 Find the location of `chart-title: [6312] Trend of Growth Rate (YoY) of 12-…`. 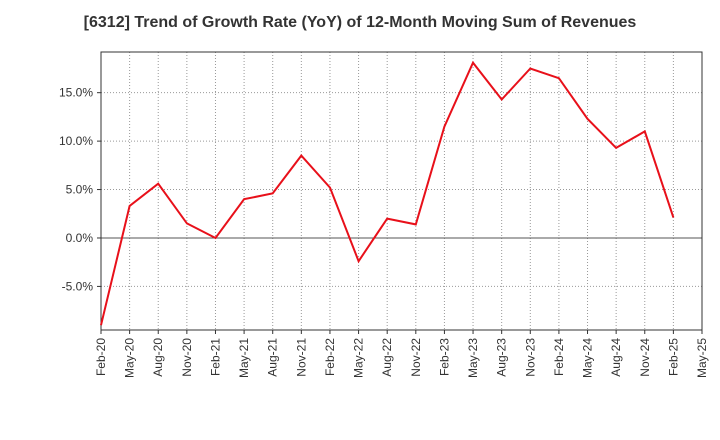

chart-title: [6312] Trend of Growth Rate (YoY) of 12-… is located at coordinates (360, 22).